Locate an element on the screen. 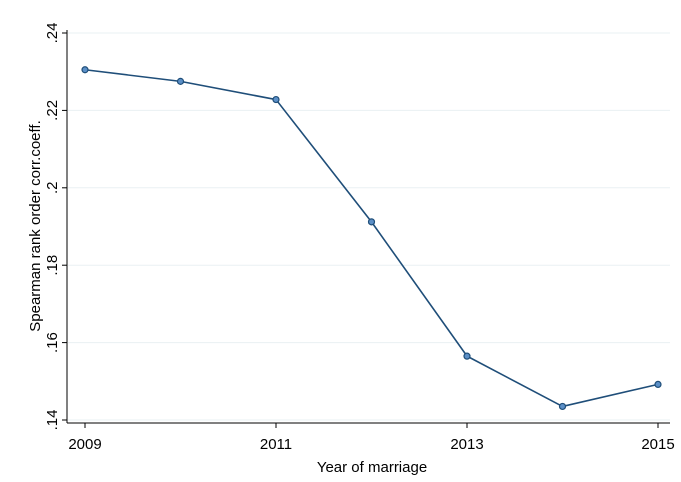 This screenshot has height=482, width=681. x-tick-label: 2009 is located at coordinates (84, 444).